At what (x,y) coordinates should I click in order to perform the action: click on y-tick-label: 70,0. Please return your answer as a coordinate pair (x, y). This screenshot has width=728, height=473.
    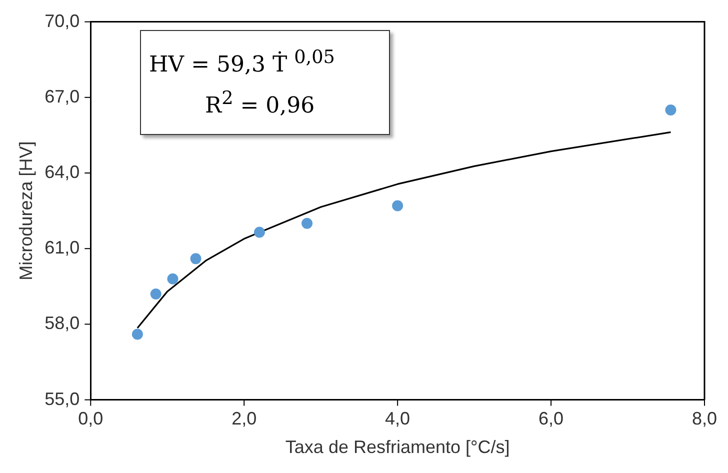
    Looking at the image, I should click on (62, 20).